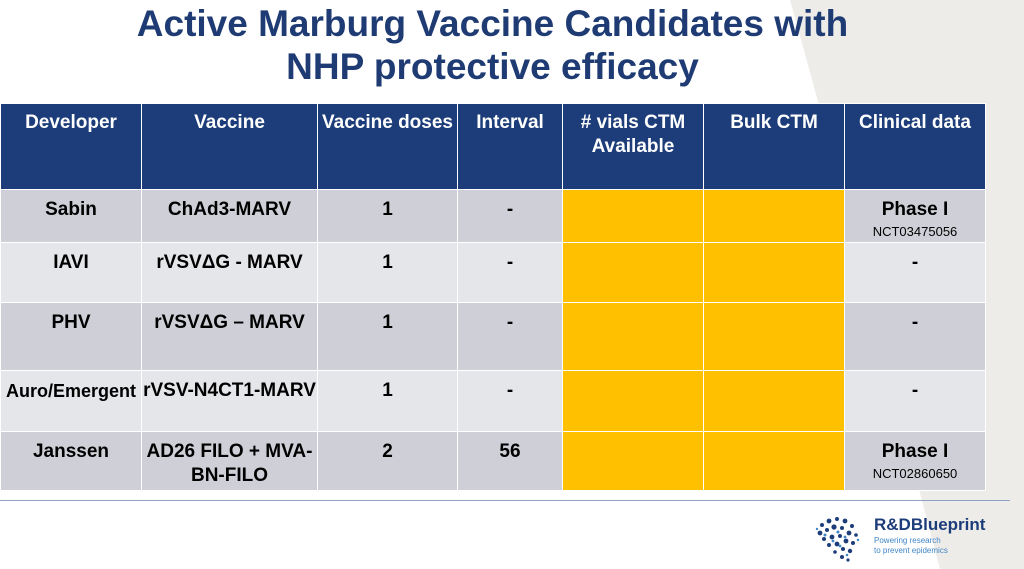 The width and height of the screenshot is (1024, 569). Describe the element at coordinates (229, 401) in the screenshot. I see `cell-vaccine: rVSV-N4CT1-MARV` at that location.